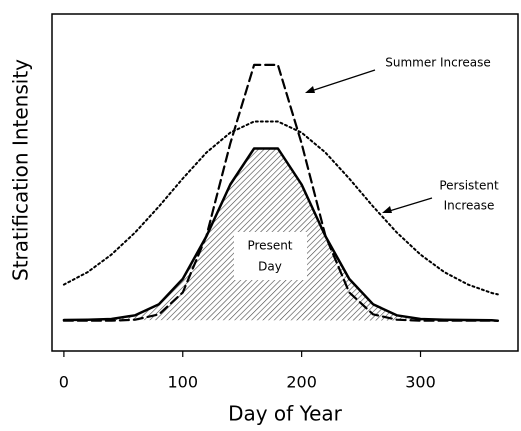 The image size is (521, 431). Describe the element at coordinates (269, 246) in the screenshot. I see `annotation: Present` at that location.